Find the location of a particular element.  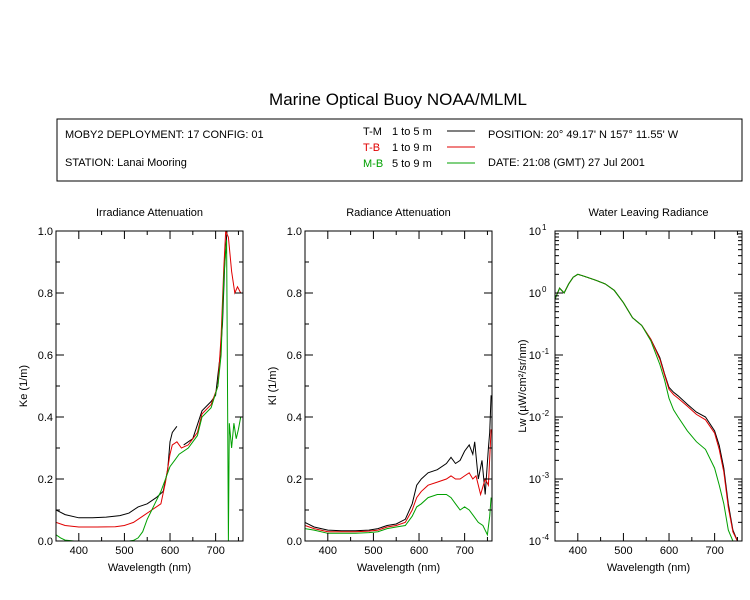

chart-2-ytick-label-exp: -4 is located at coordinates (546, 537).